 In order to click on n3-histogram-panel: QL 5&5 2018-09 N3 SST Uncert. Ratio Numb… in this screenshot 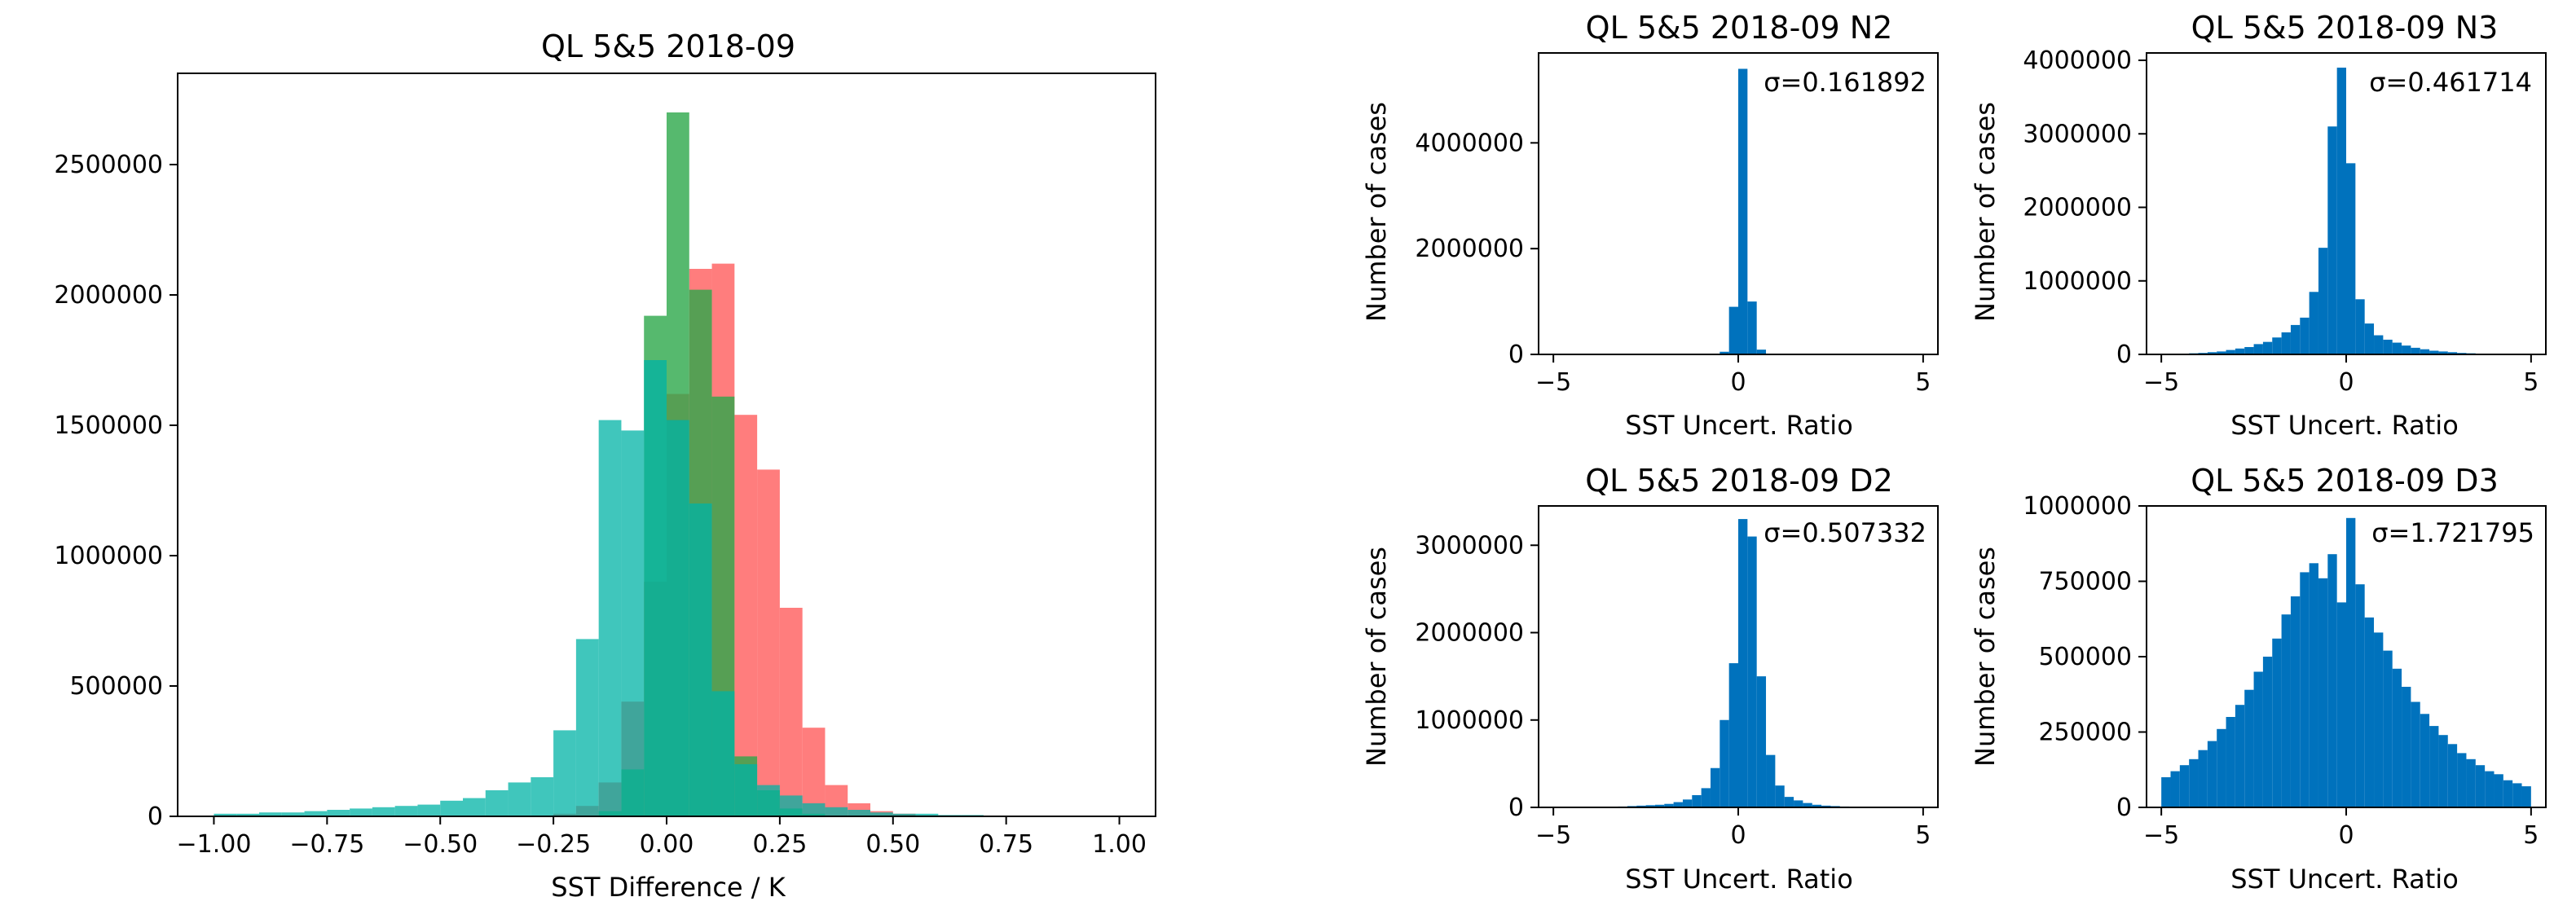, I will do `click(2259, 225)`.